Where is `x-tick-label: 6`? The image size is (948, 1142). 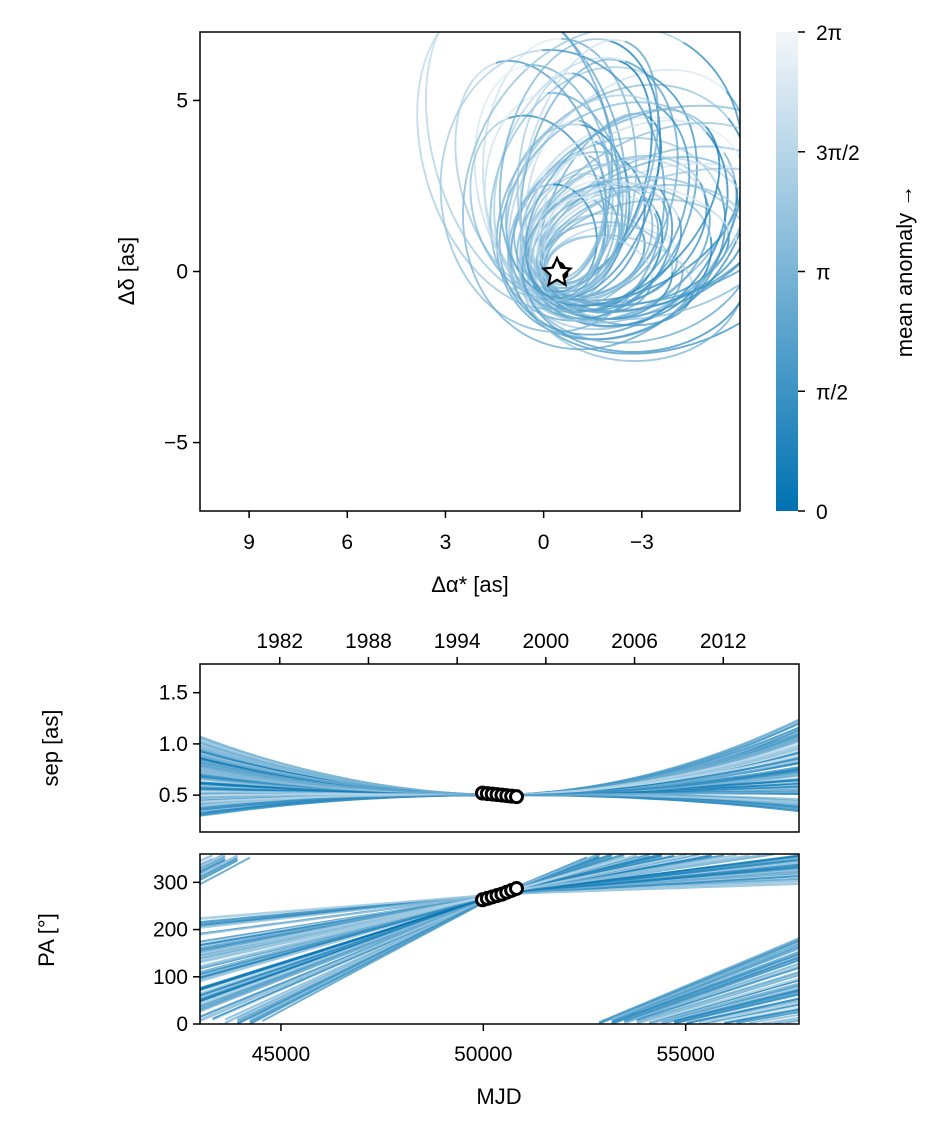
x-tick-label: 6 is located at coordinates (347, 542).